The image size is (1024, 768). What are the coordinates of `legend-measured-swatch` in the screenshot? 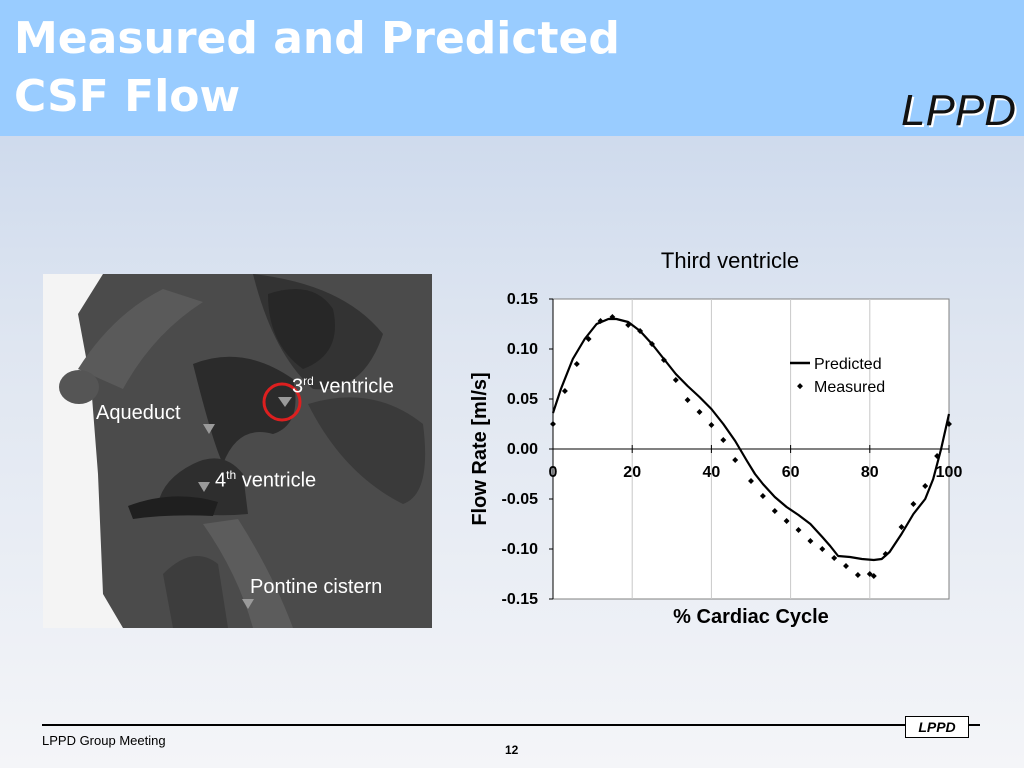 It's located at (800, 386).